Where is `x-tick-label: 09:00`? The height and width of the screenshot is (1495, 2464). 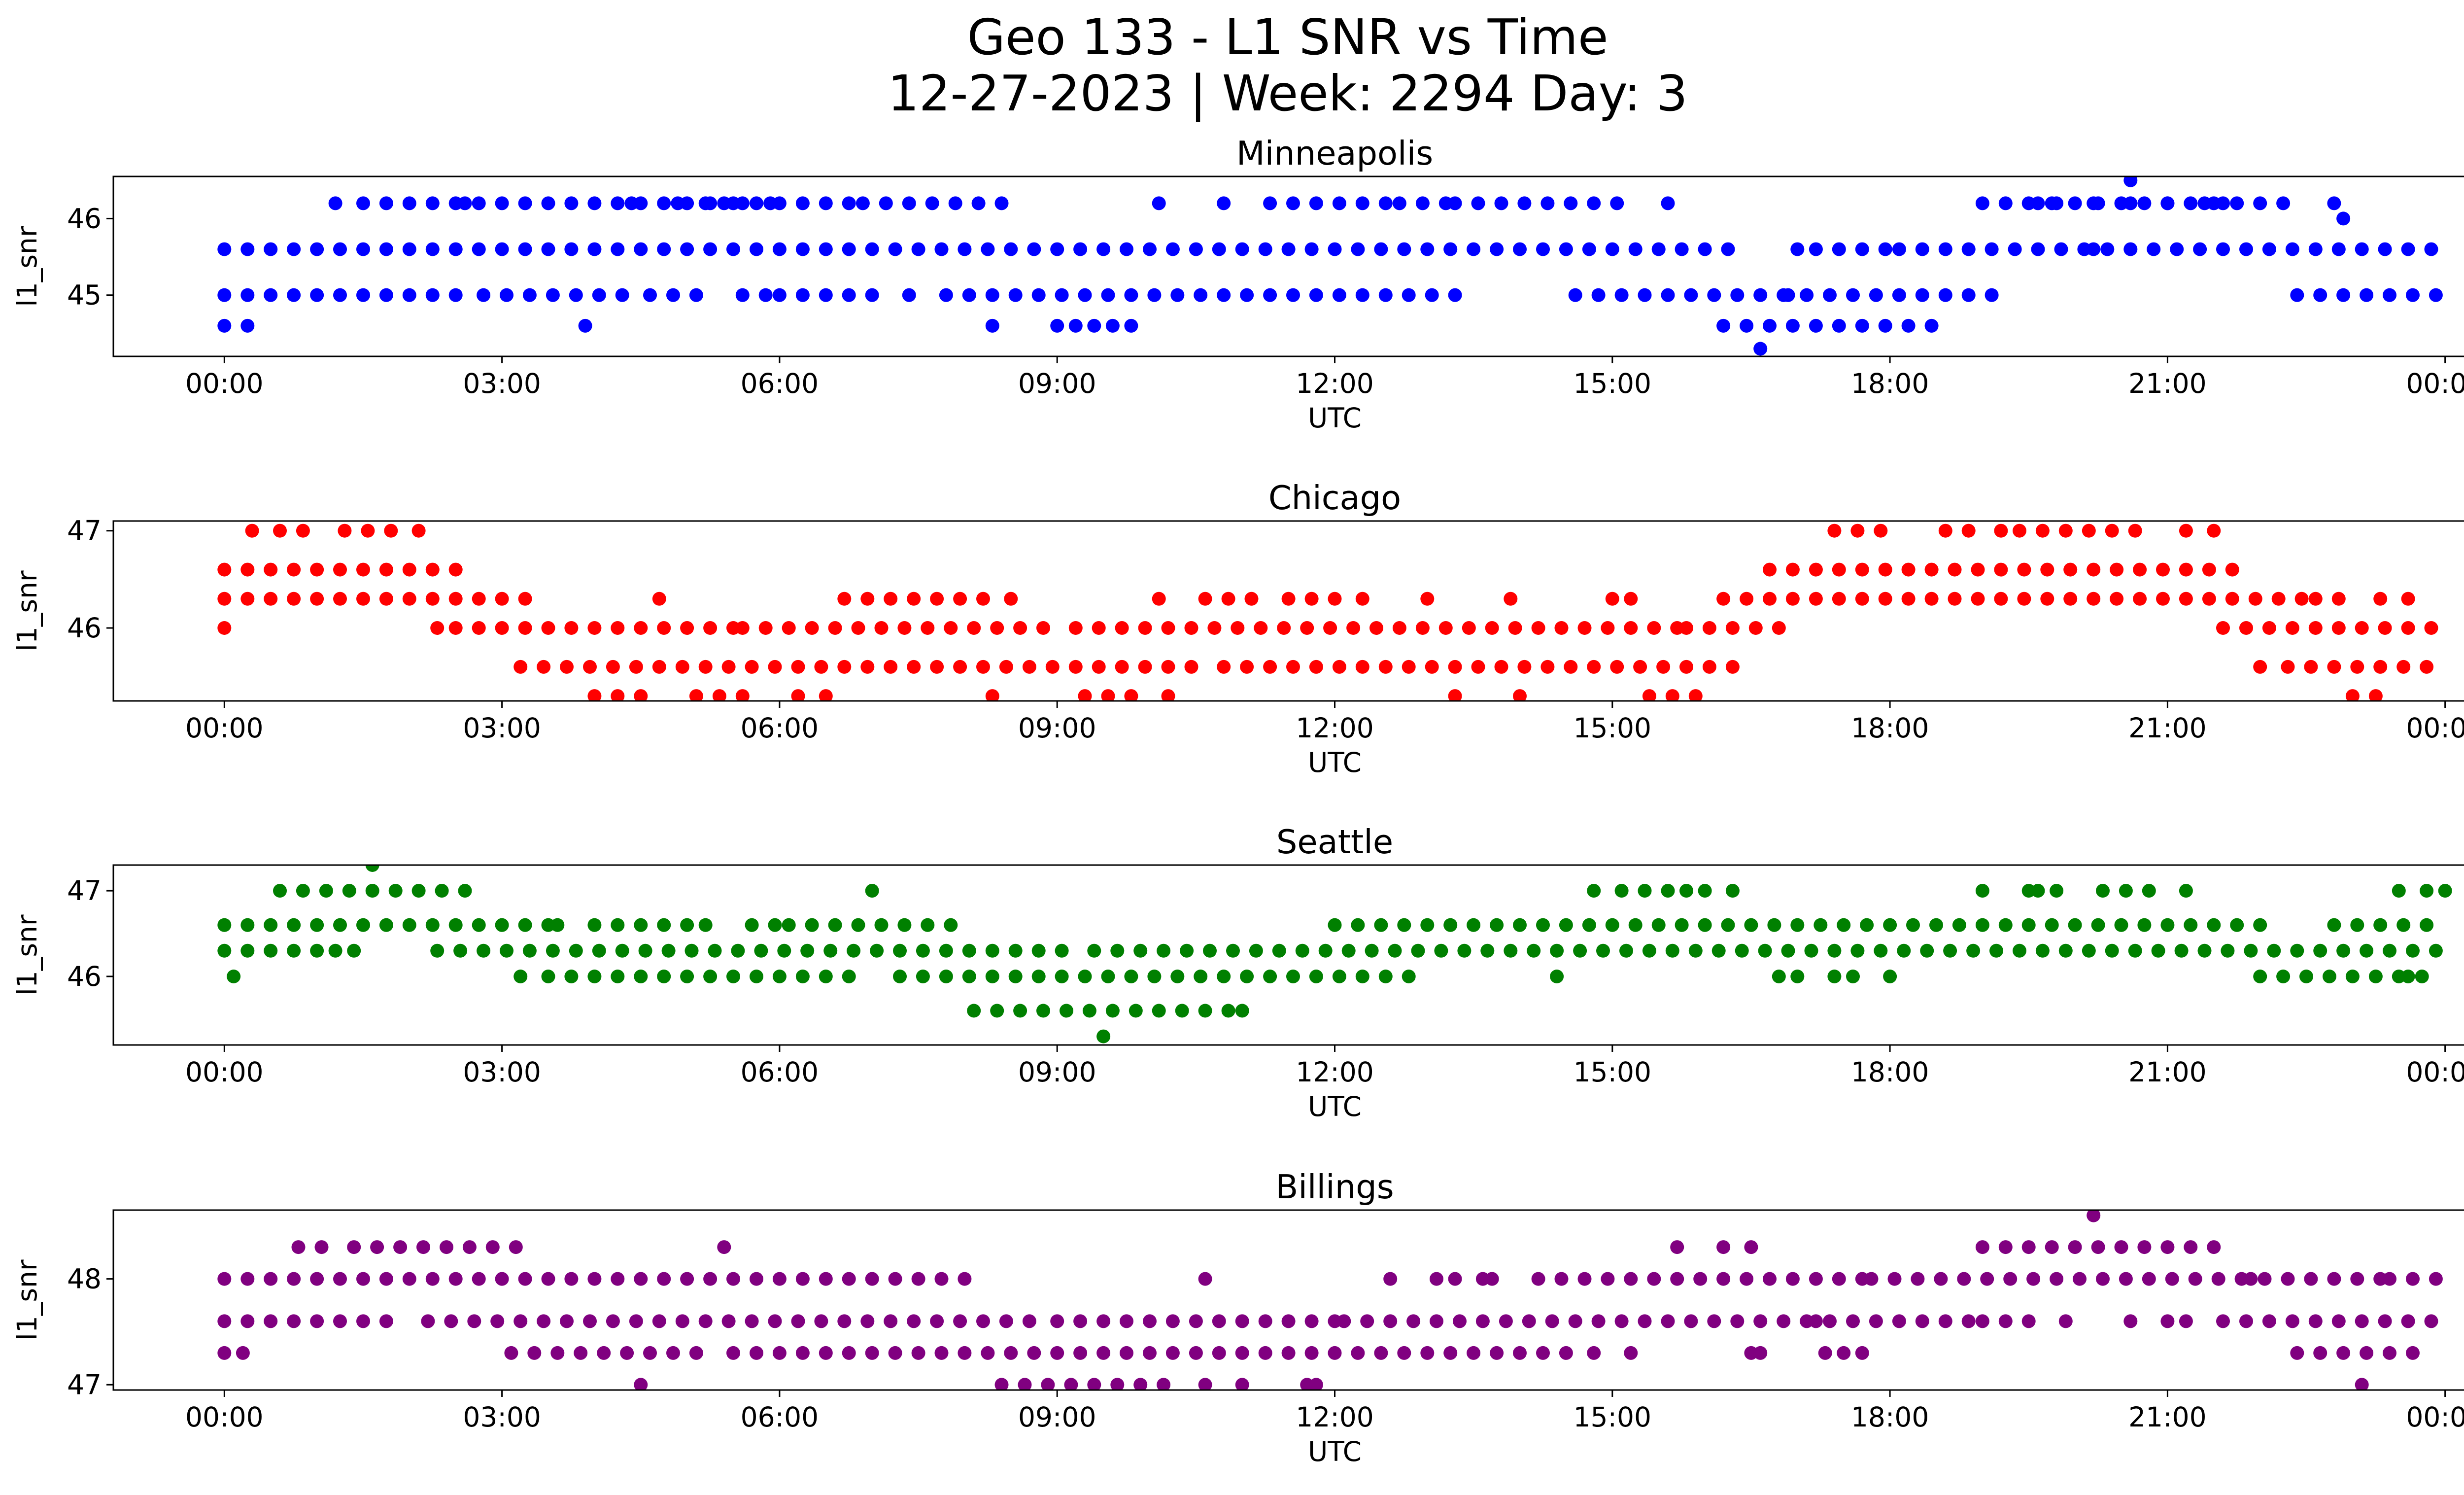
x-tick-label: 09:00 is located at coordinates (1057, 1072).